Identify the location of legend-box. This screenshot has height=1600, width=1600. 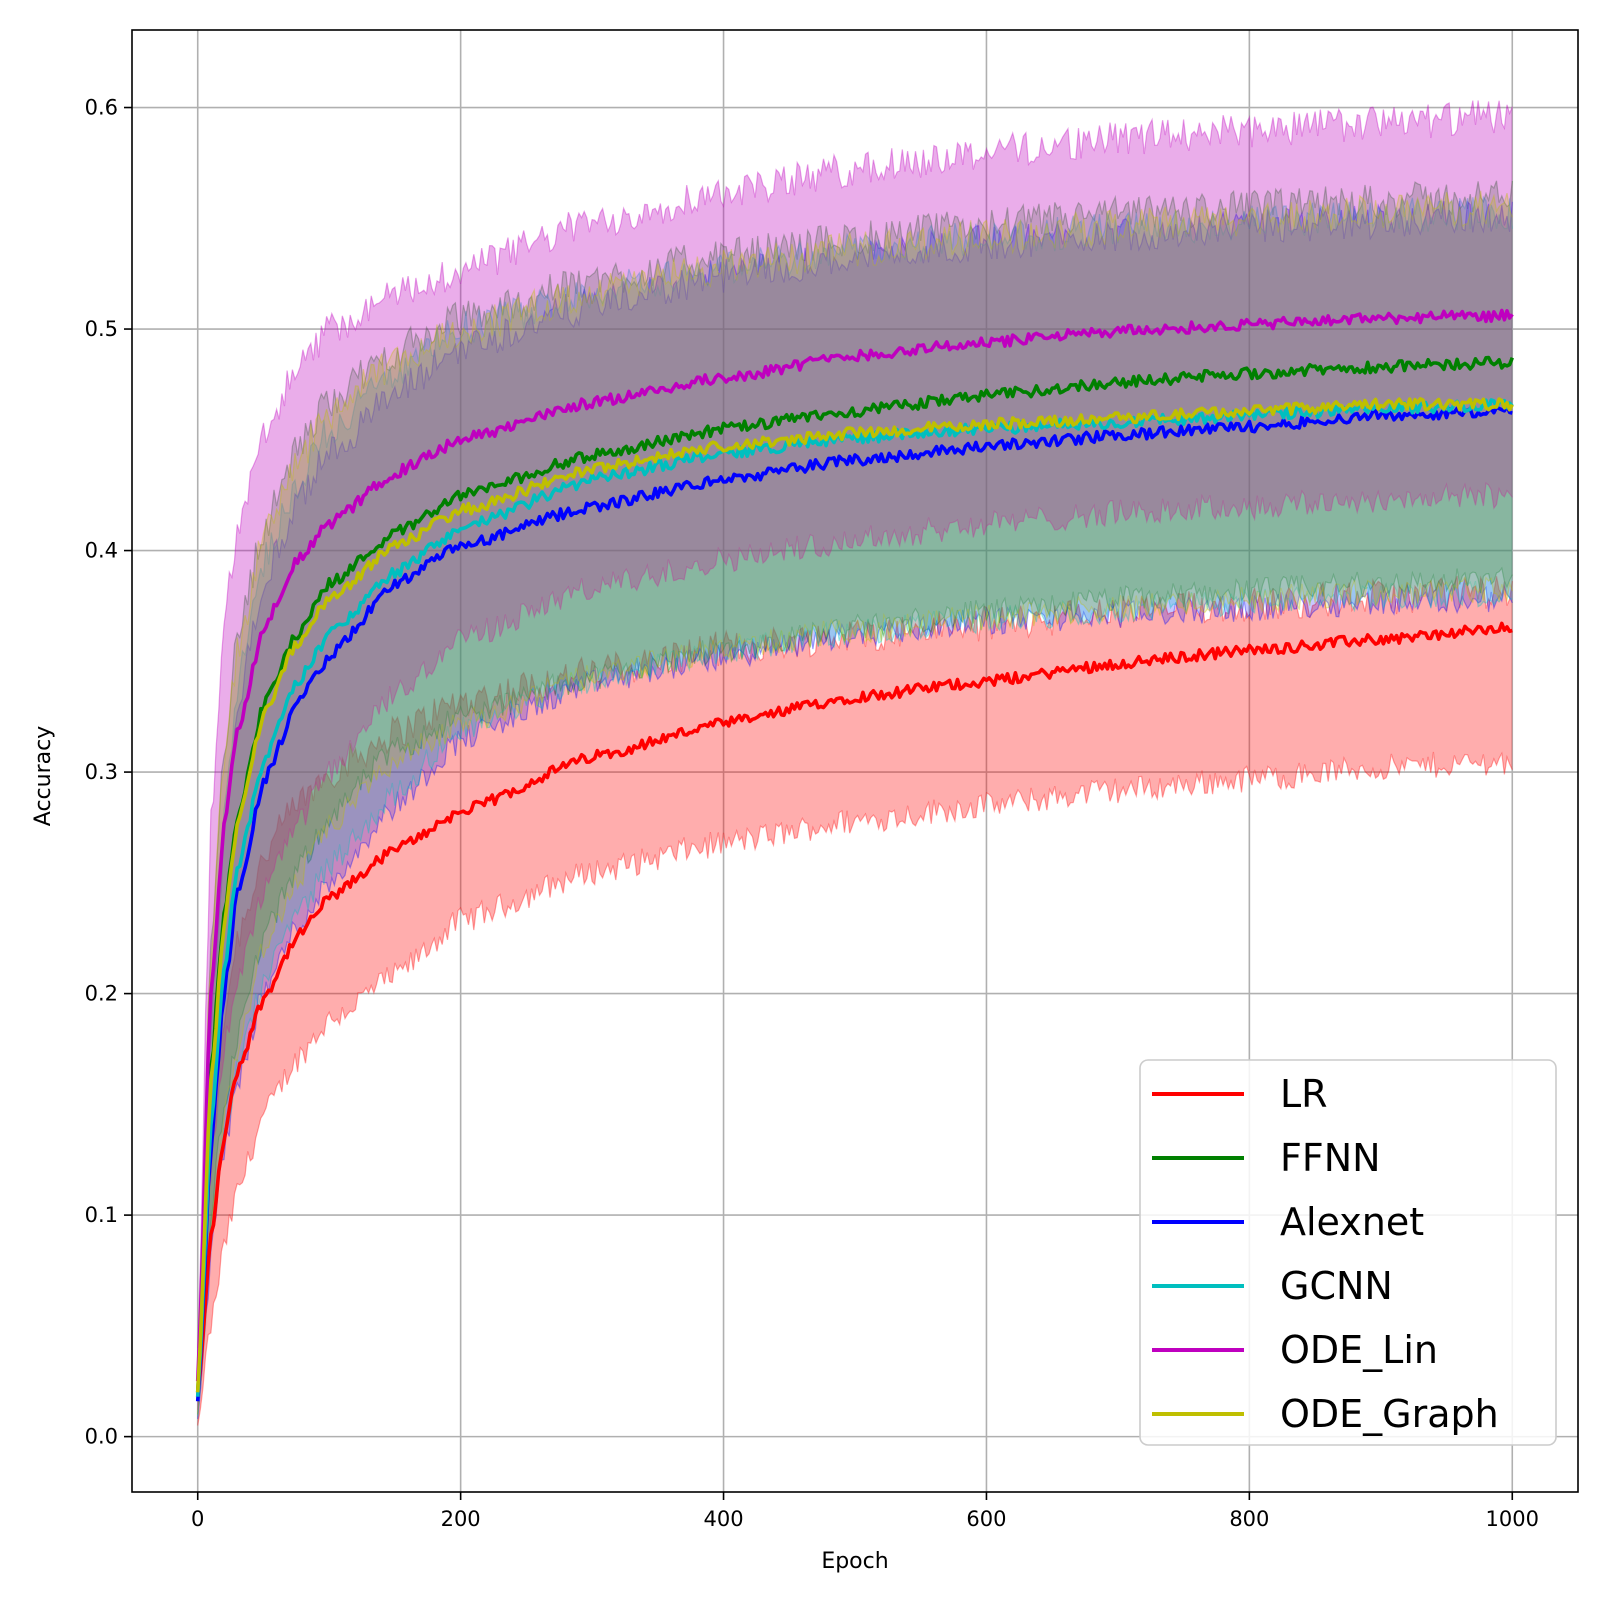
(1348, 1252).